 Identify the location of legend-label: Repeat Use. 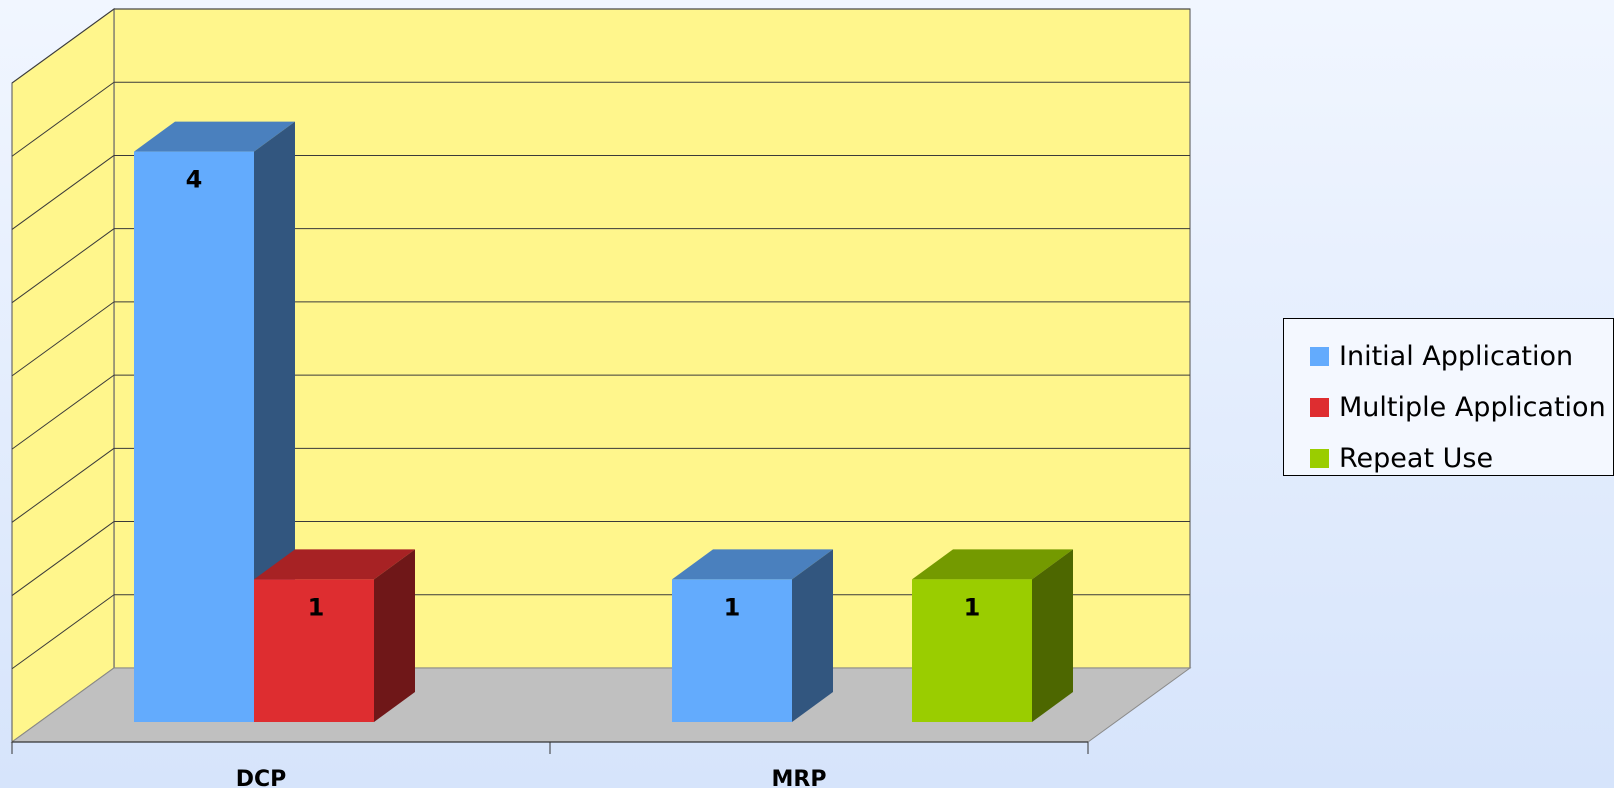
(1416, 458).